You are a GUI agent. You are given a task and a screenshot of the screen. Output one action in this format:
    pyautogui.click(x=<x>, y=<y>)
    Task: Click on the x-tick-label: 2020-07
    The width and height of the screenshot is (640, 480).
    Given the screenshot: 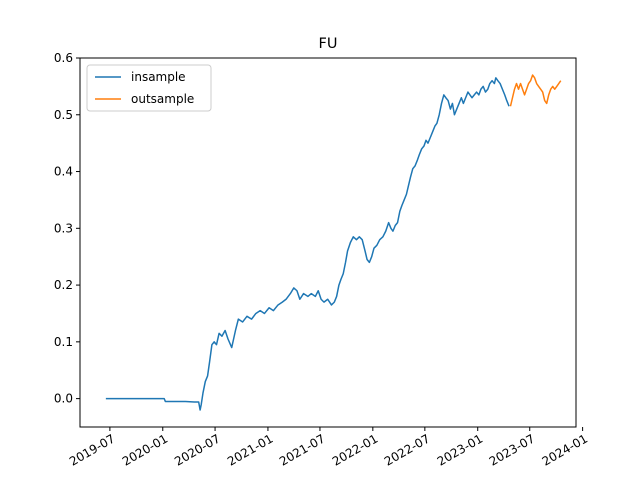 What is the action you would take?
    pyautogui.click(x=197, y=449)
    